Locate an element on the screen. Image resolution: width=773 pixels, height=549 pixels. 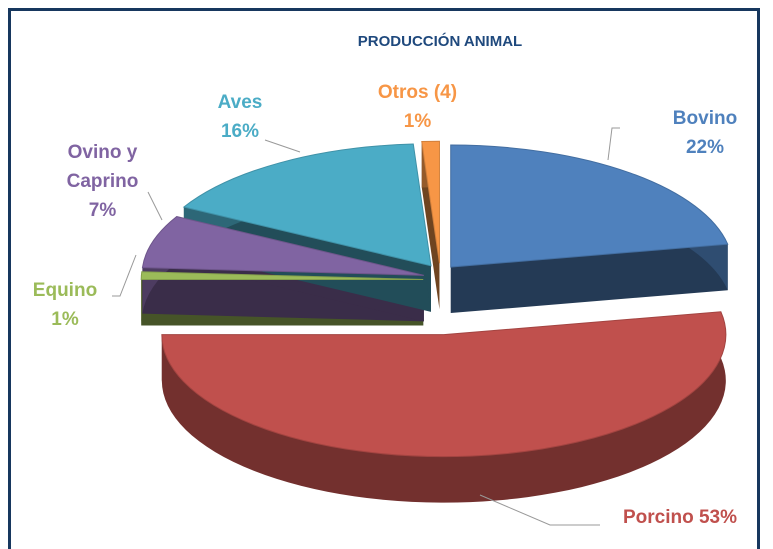
data-label: Otros (4) 1% is located at coordinates (417, 107).